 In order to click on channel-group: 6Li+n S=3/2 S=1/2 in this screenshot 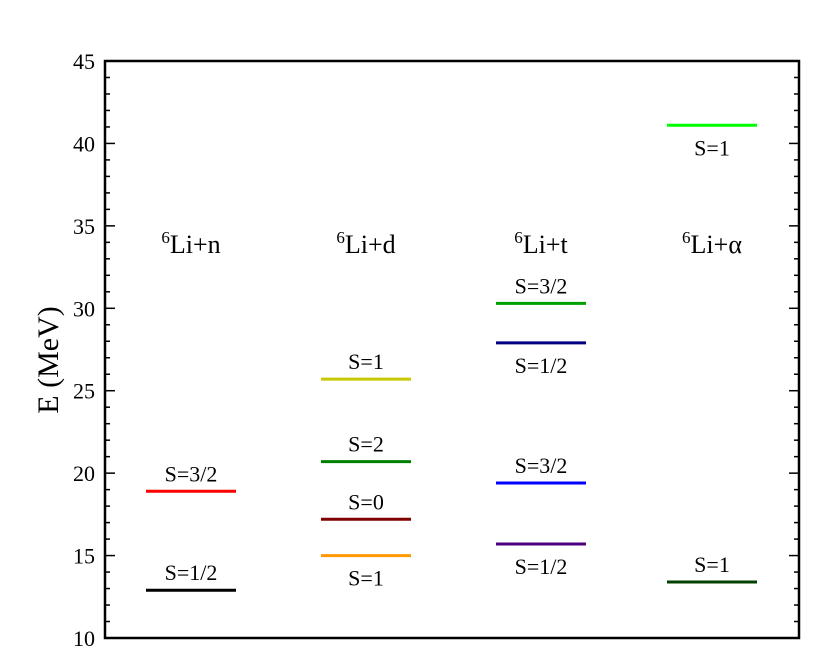, I will do `click(191, 410)`.